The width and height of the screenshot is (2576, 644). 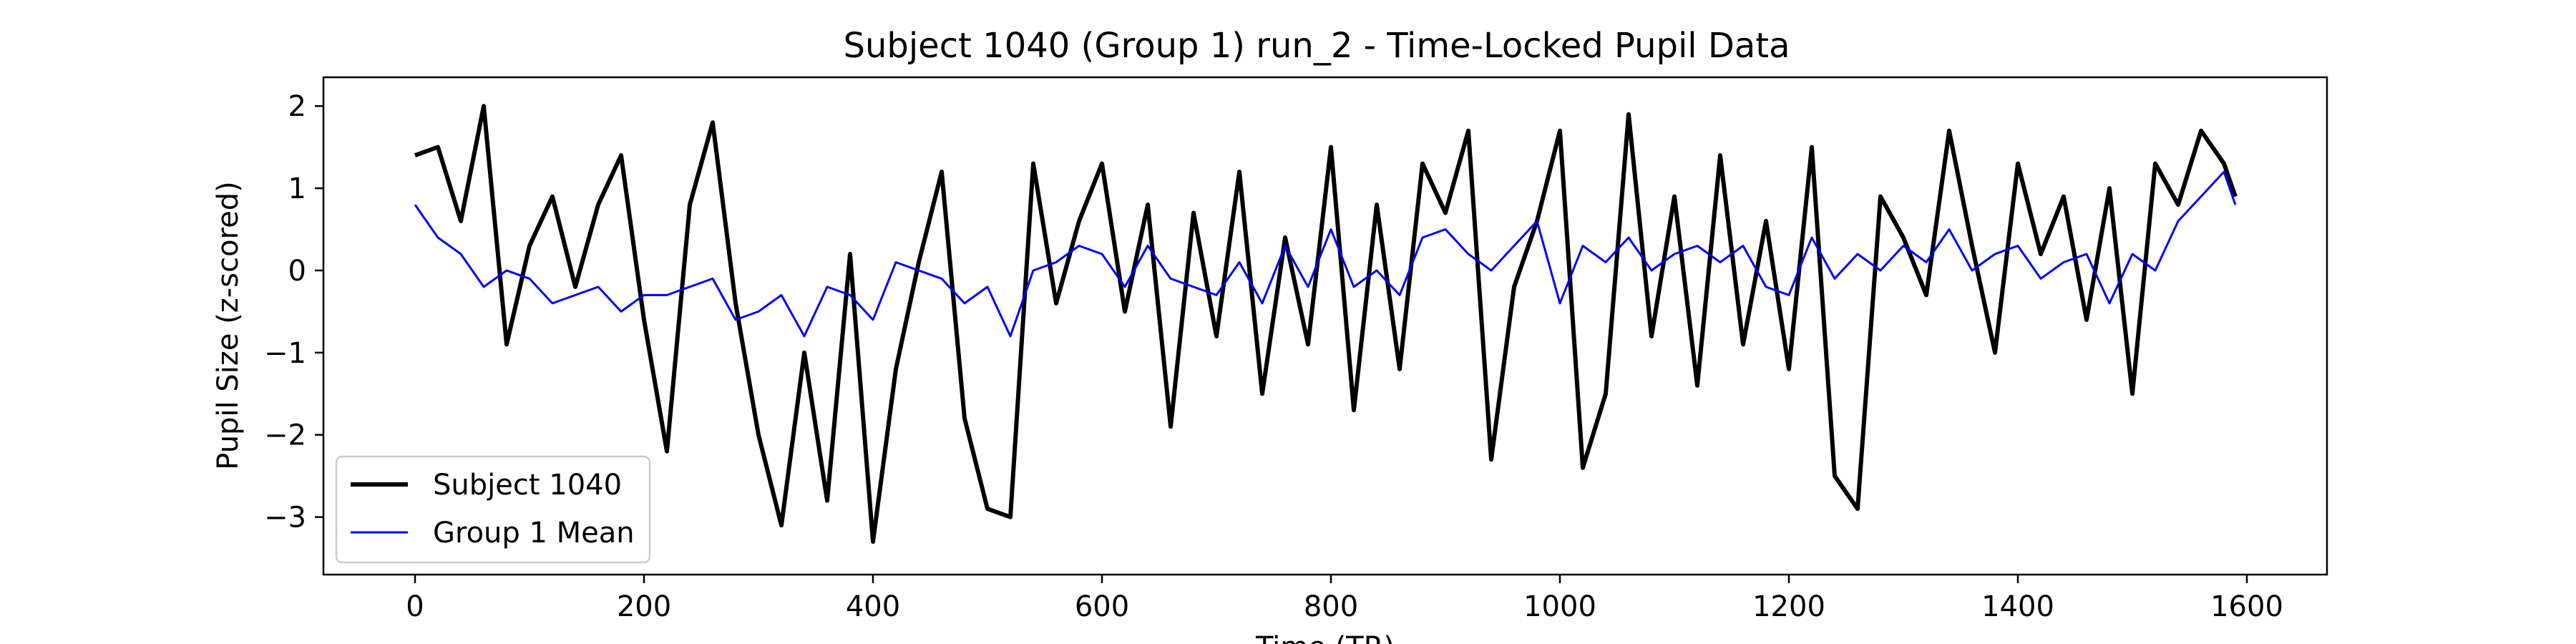 What do you see at coordinates (297, 188) in the screenshot?
I see `y-tick-label: 1` at bounding box center [297, 188].